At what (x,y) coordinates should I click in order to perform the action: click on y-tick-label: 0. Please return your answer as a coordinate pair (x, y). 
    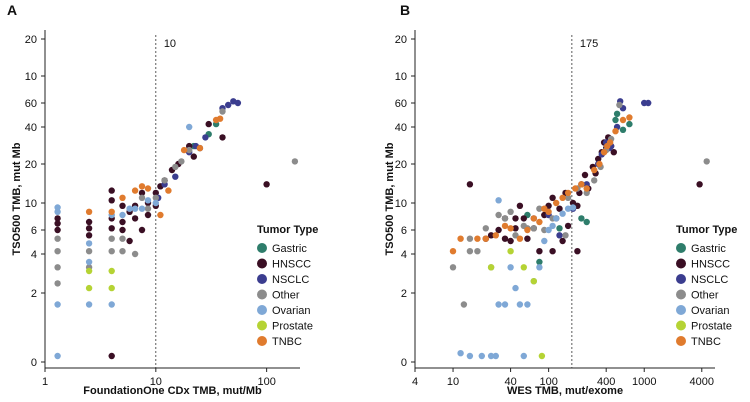
    Looking at the image, I should click on (34, 363).